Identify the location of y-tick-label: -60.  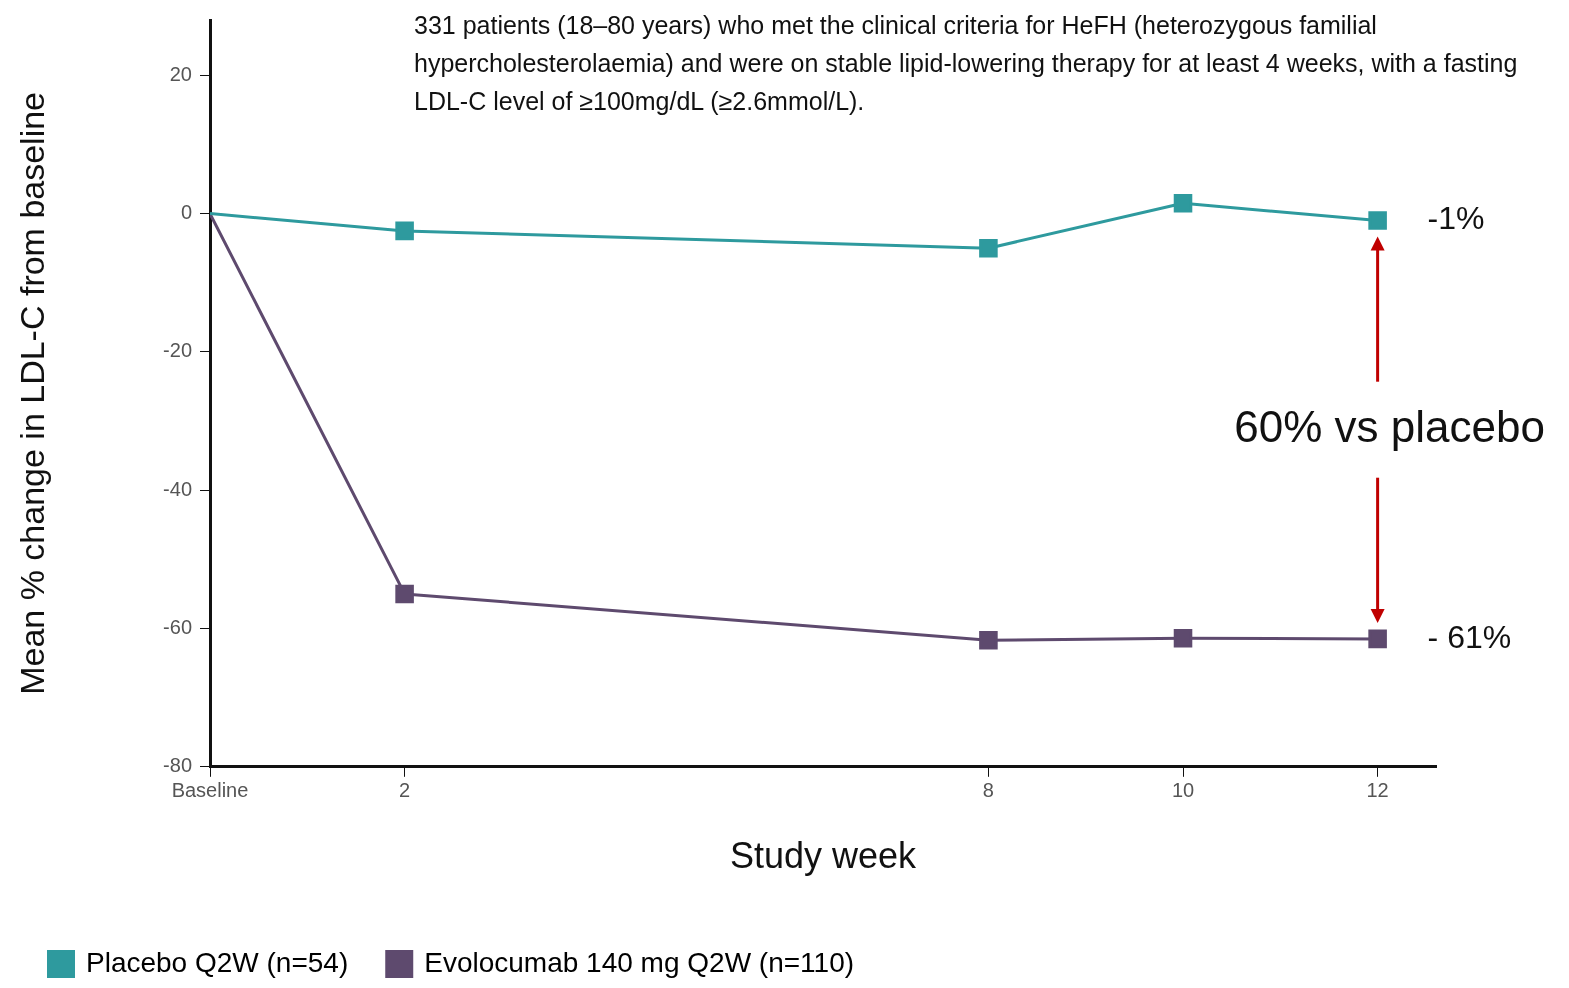
(177, 627).